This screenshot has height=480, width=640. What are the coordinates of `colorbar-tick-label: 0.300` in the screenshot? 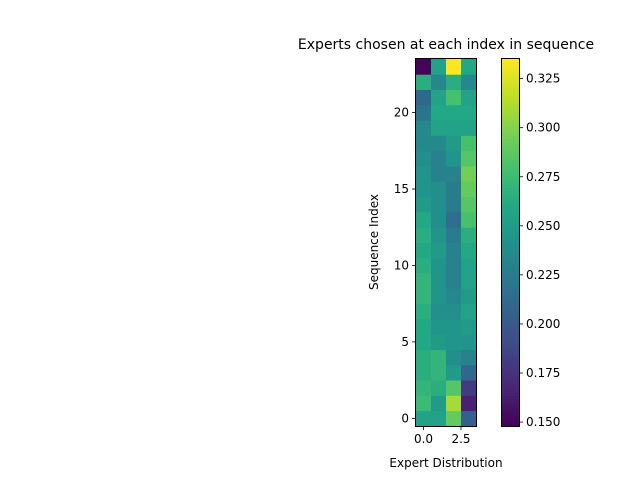 It's located at (543, 128).